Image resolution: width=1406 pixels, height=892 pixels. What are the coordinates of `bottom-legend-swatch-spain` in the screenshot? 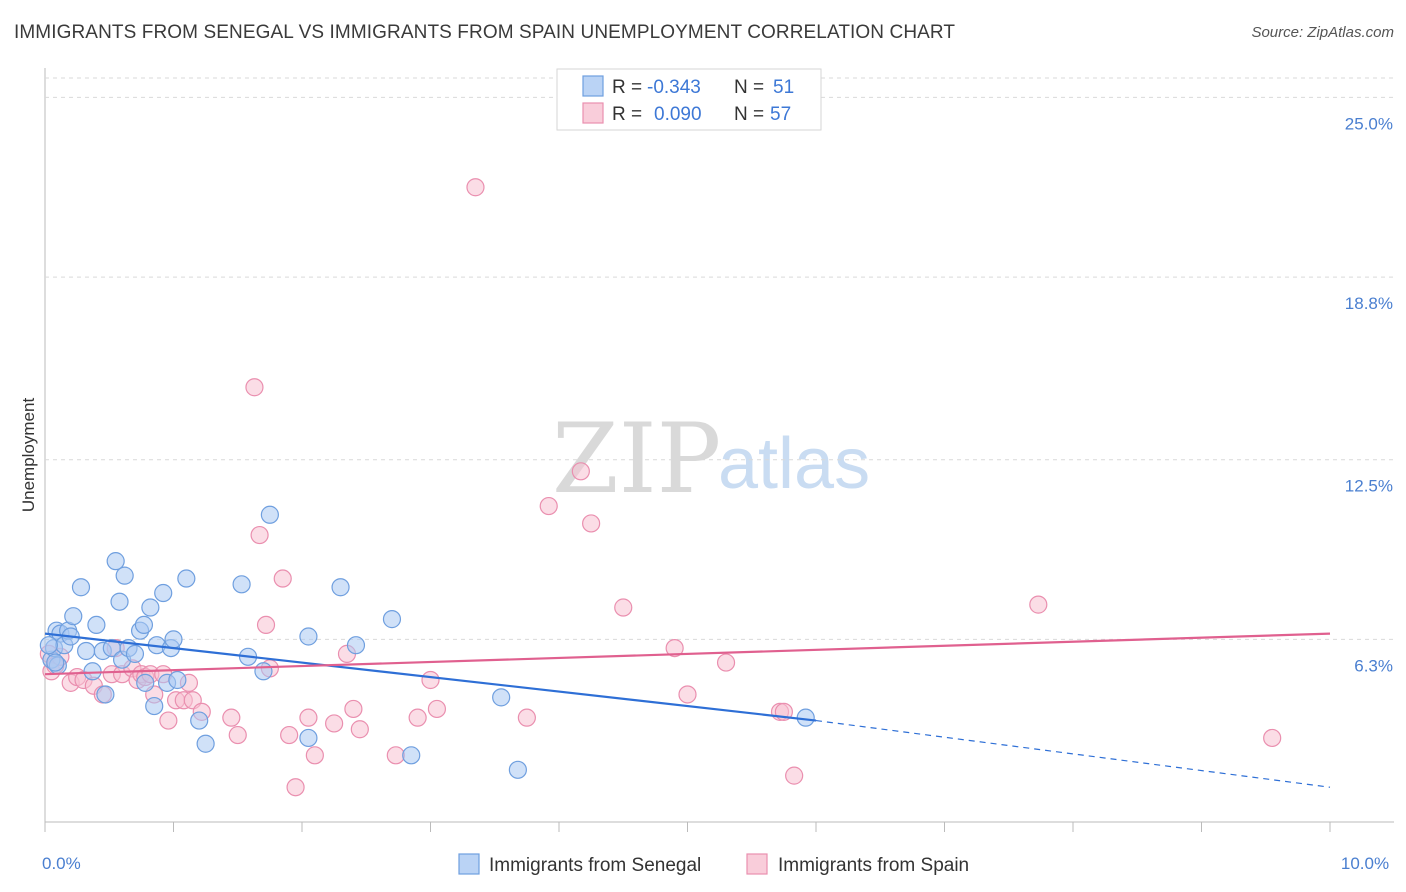 It's located at (757, 864).